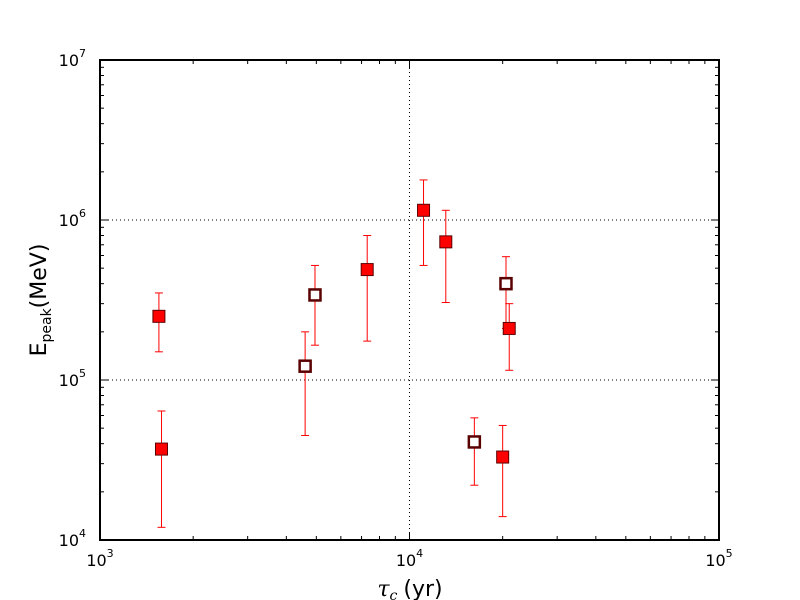 The width and height of the screenshot is (800, 600). I want to click on x-axis-label-subscript: c, so click(394, 594).